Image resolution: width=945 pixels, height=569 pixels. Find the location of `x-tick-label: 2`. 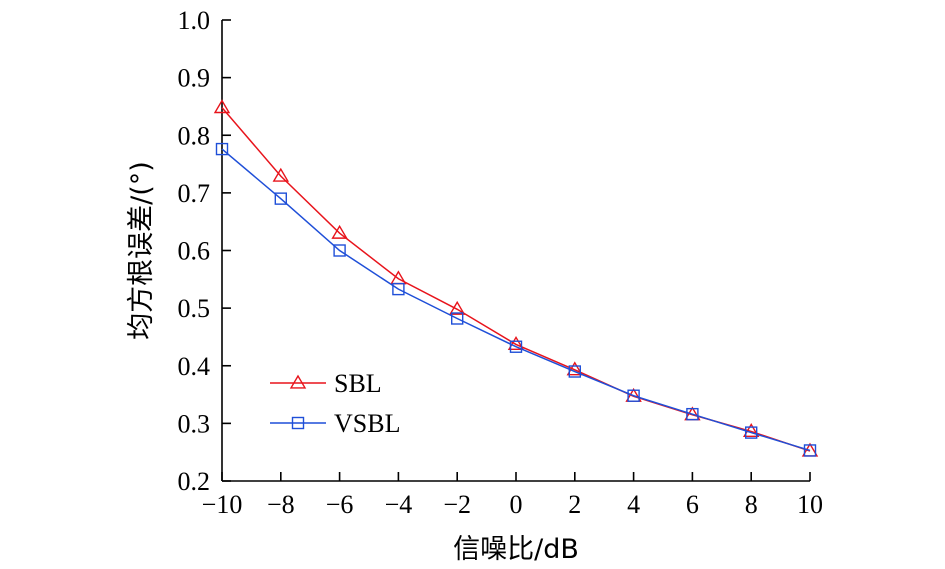

x-tick-label: 2 is located at coordinates (574, 504).